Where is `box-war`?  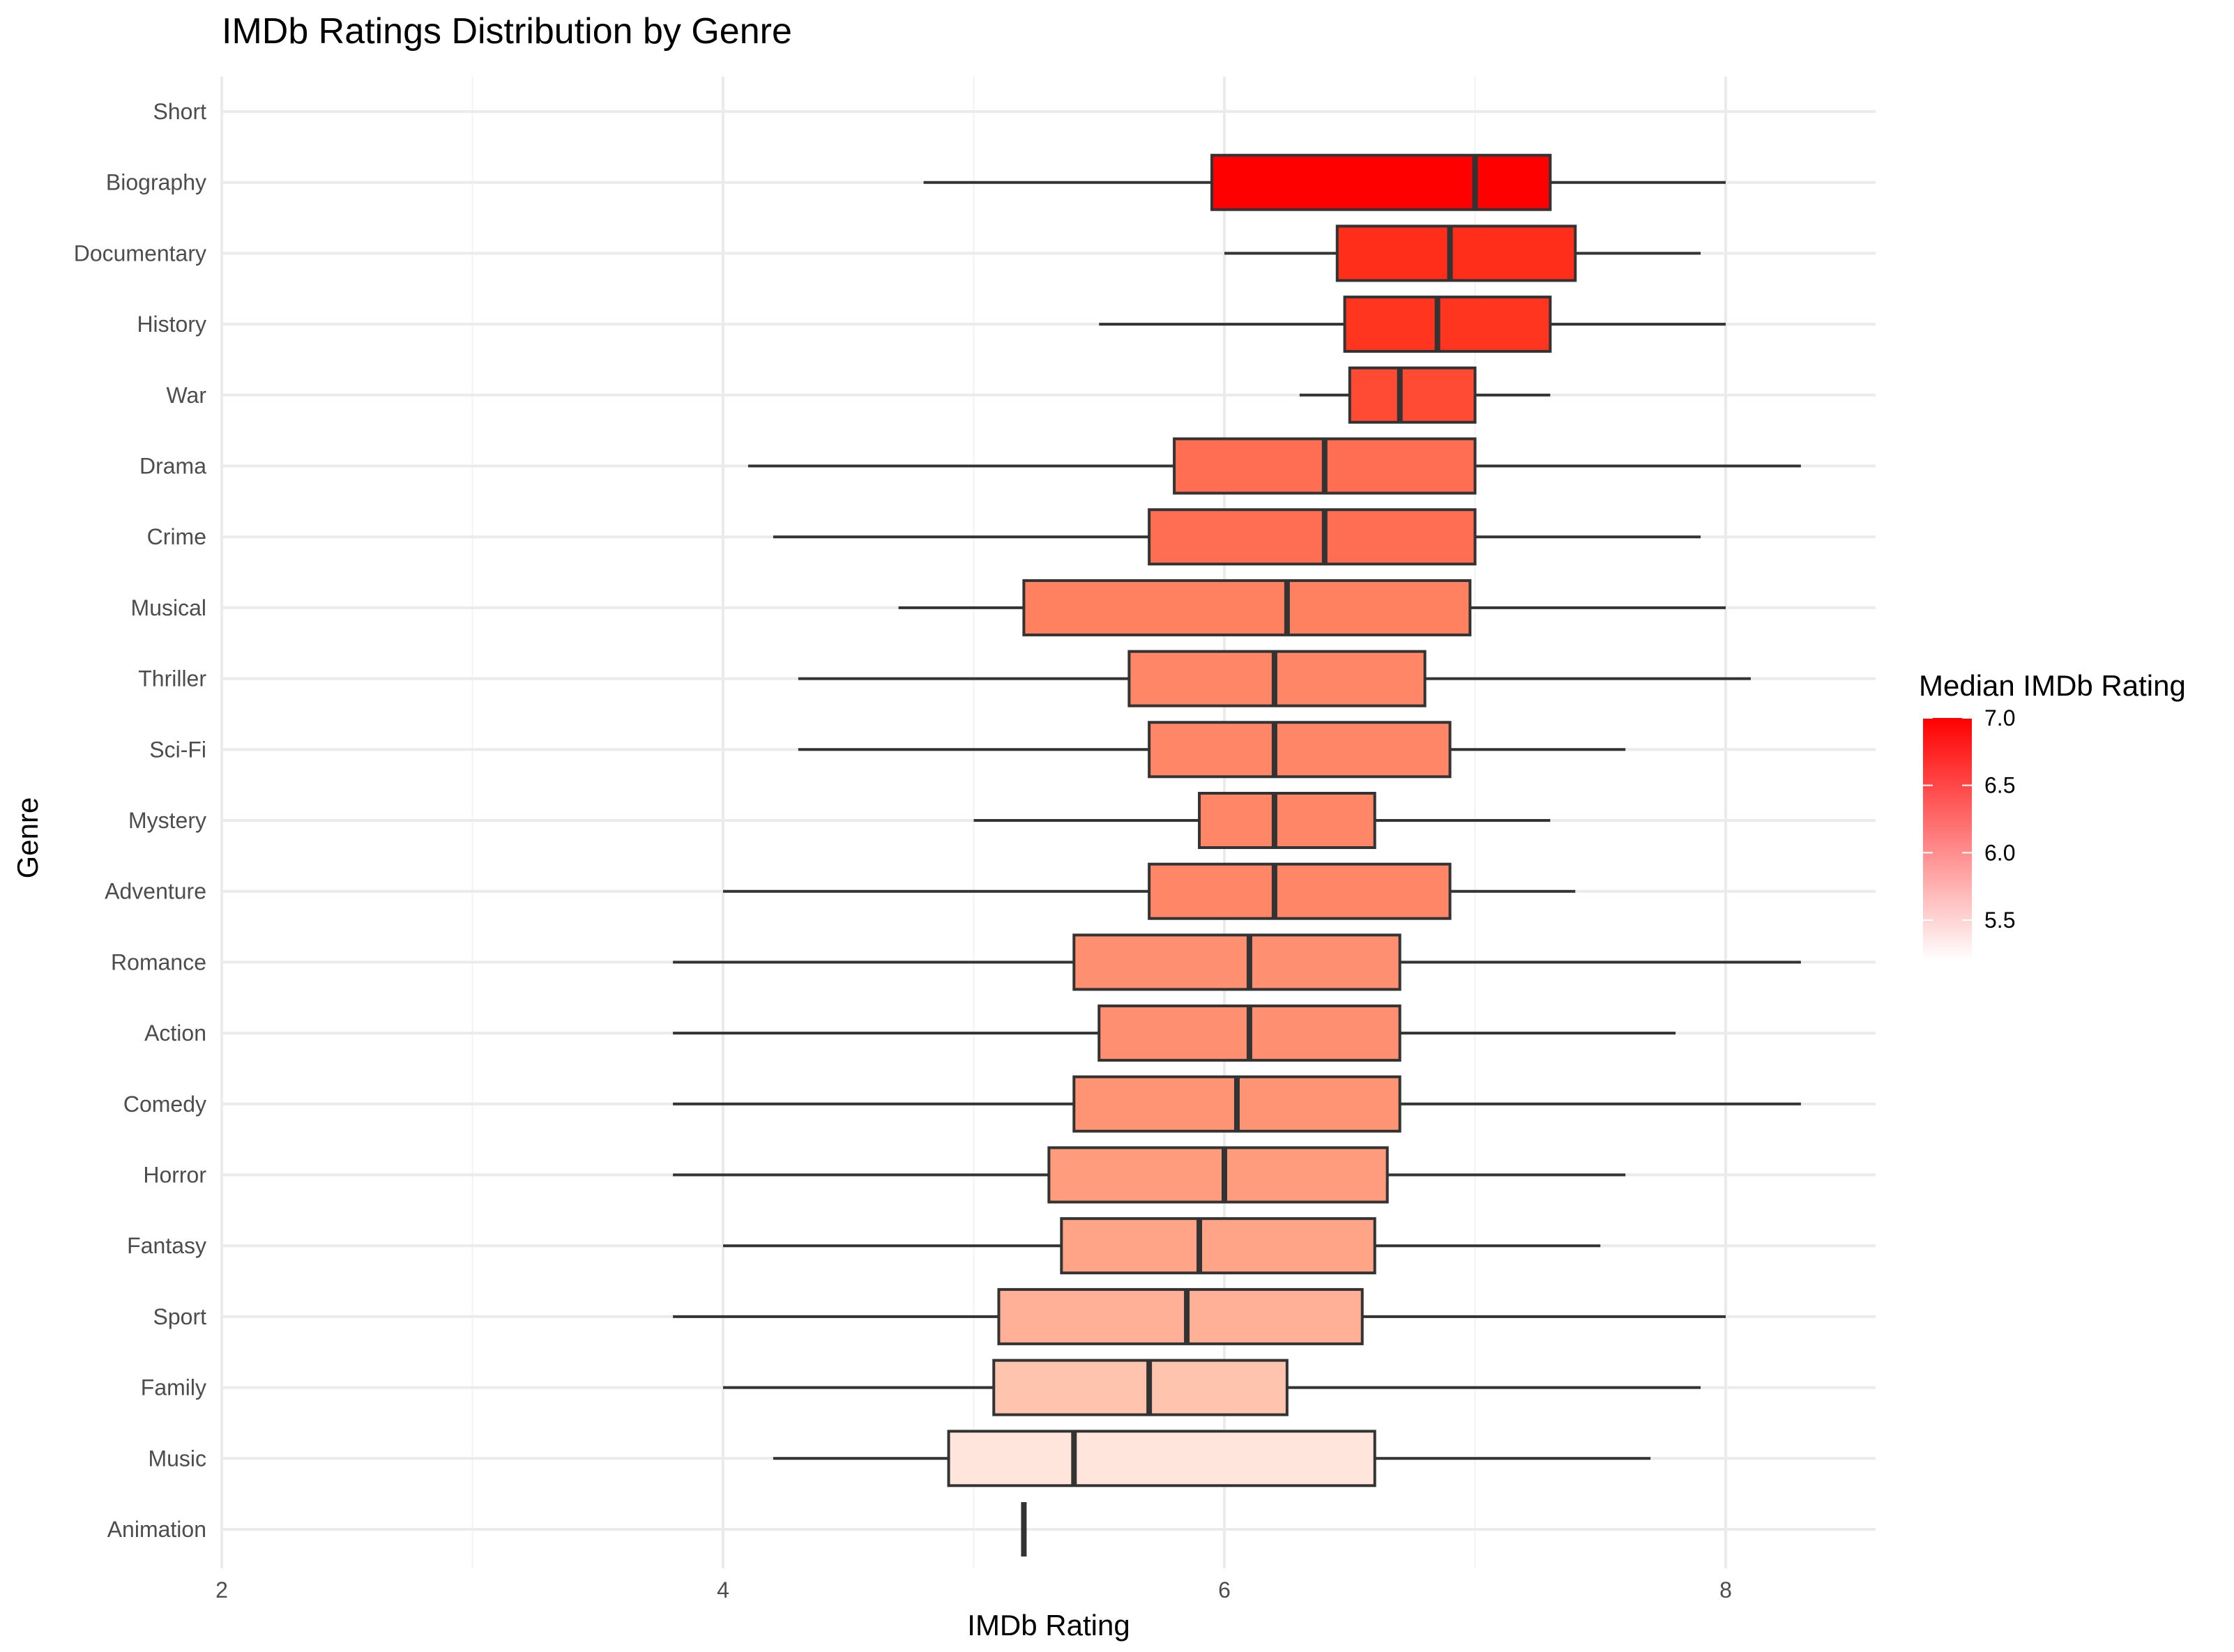 box-war is located at coordinates (1425, 395).